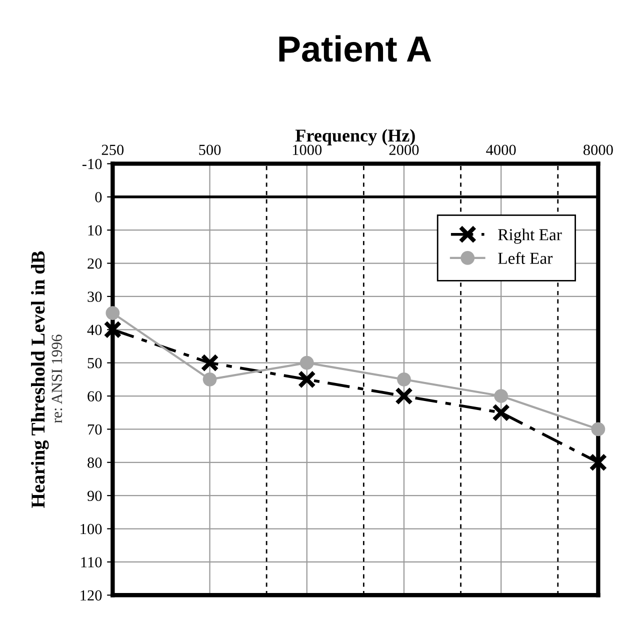 This screenshot has height=642, width=633. Describe the element at coordinates (95, 297) in the screenshot. I see `y-tick-label: 30` at that location.